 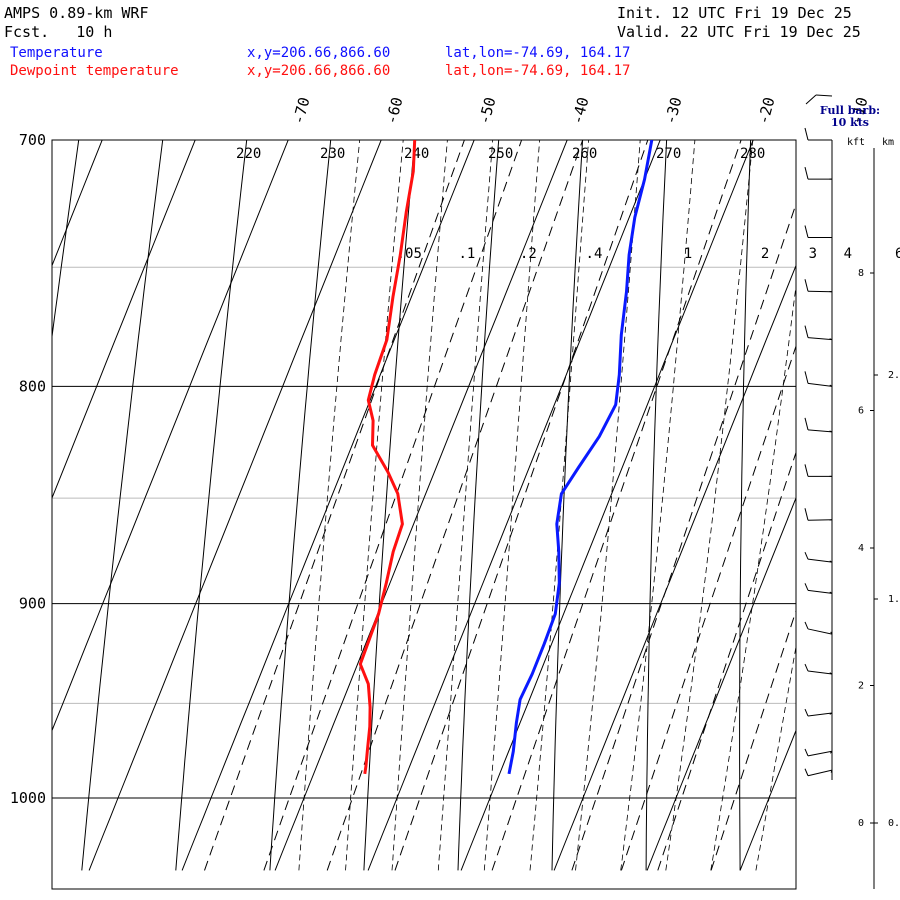 I want to click on pressure-tick-label: 1000, so click(x=28, y=798).